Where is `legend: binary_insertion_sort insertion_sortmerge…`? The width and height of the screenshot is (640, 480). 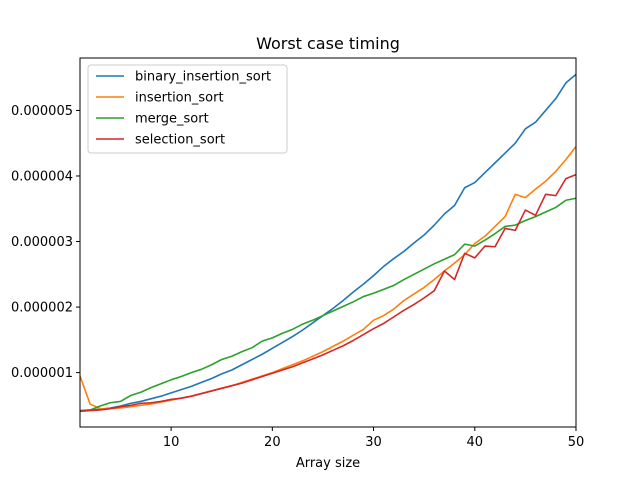 legend: binary_insertion_sort insertion_sortmerge… is located at coordinates (187, 109).